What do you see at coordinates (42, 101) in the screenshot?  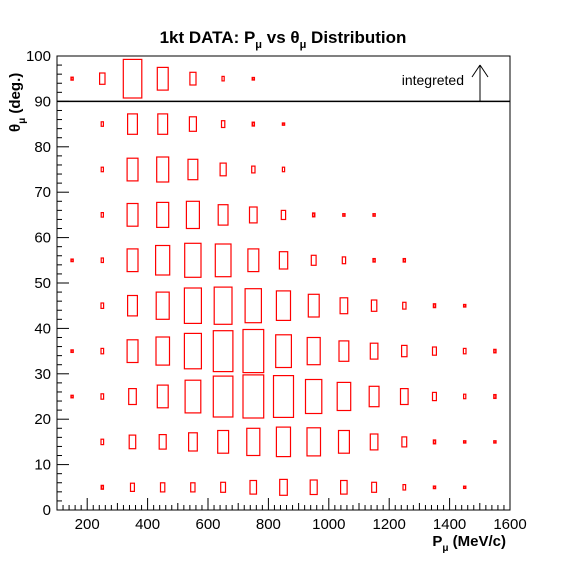 I see `y-tick-label: 90` at bounding box center [42, 101].